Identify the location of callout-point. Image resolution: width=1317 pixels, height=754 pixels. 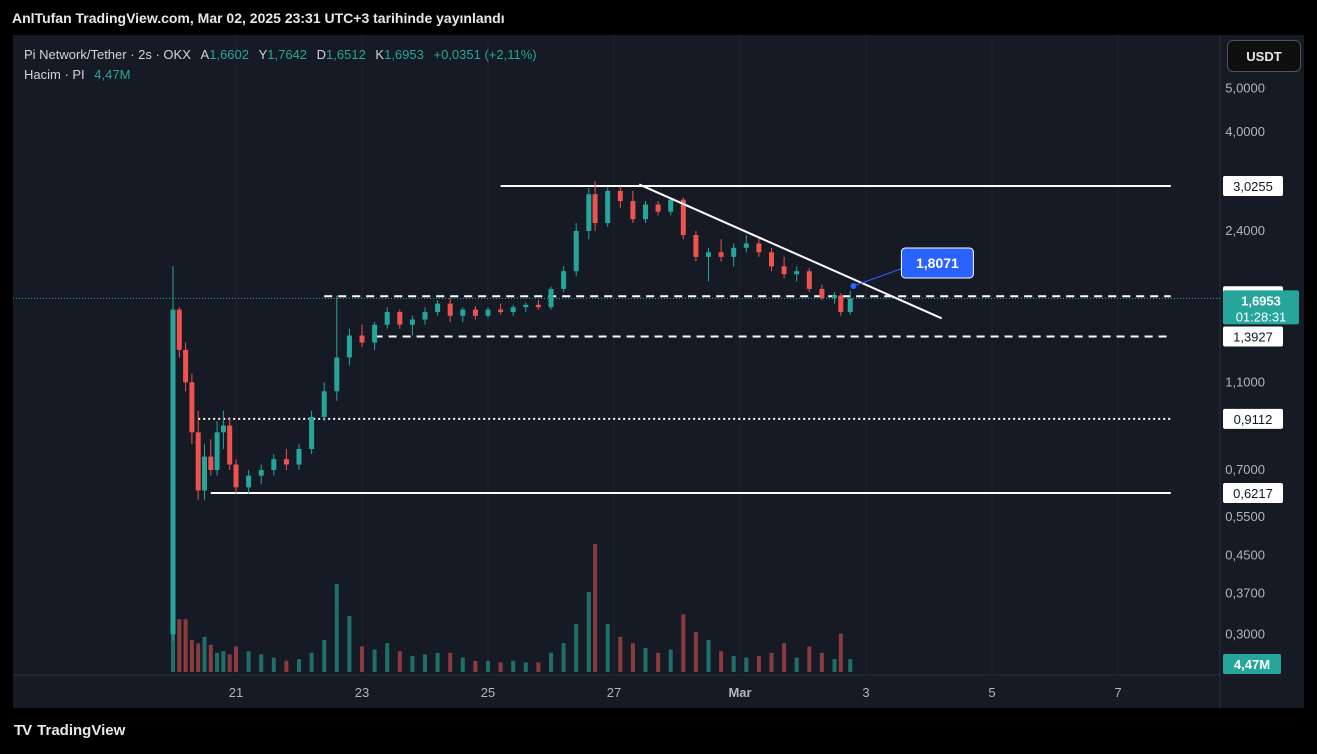
(853, 285).